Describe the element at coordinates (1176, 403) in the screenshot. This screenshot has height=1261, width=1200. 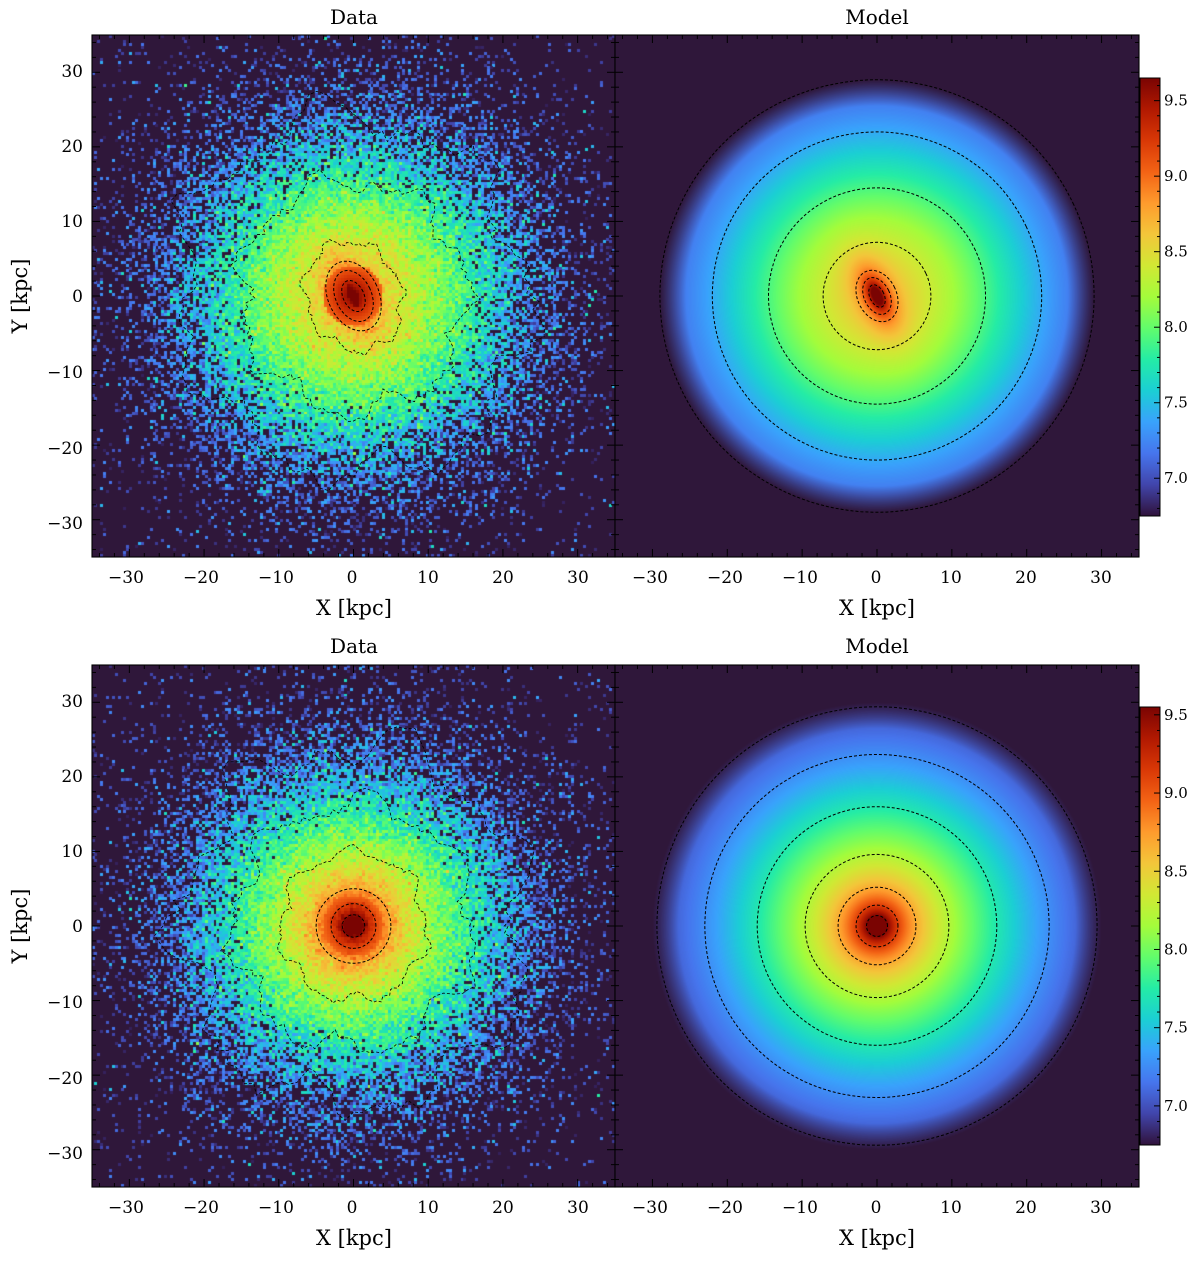
I see `colorbar-tick-label: 7.5` at that location.